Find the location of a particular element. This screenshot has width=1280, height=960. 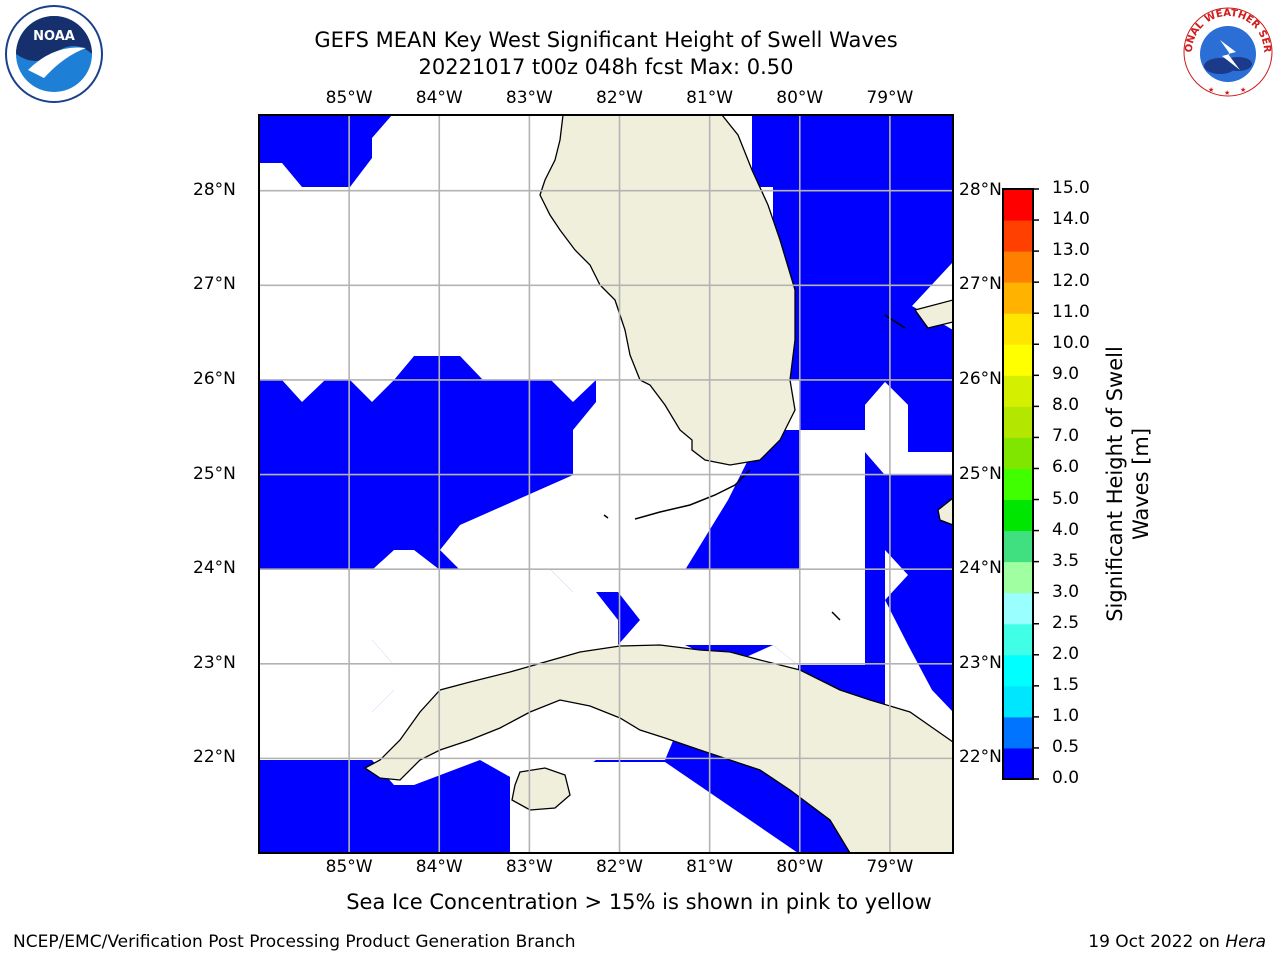

colorbar-tick-label: 4.0 is located at coordinates (1066, 529).